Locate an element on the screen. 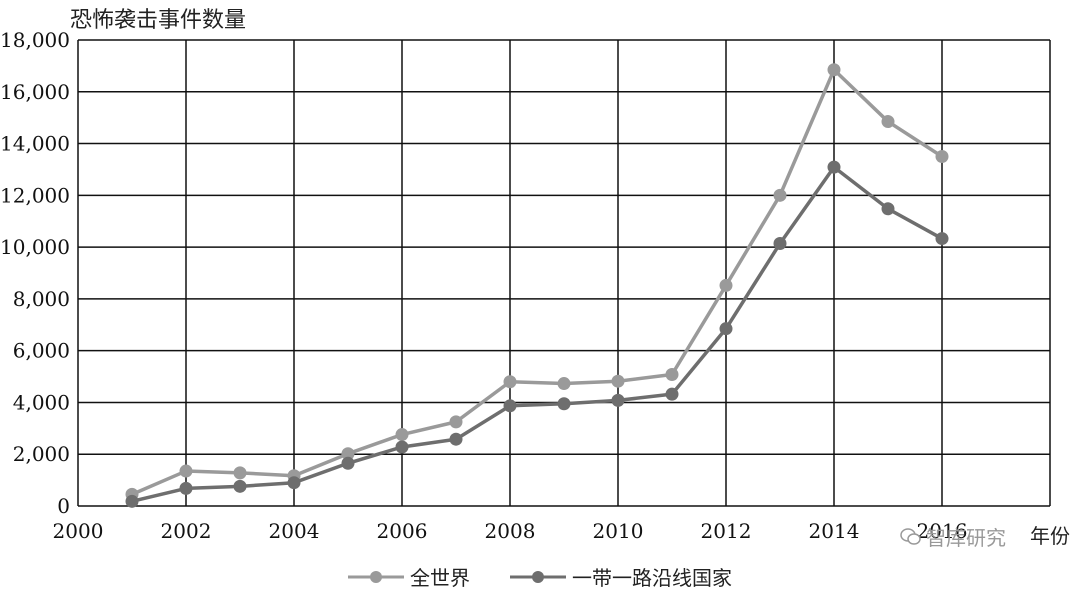  legend-label-world: 全世界 is located at coordinates (440, 578).